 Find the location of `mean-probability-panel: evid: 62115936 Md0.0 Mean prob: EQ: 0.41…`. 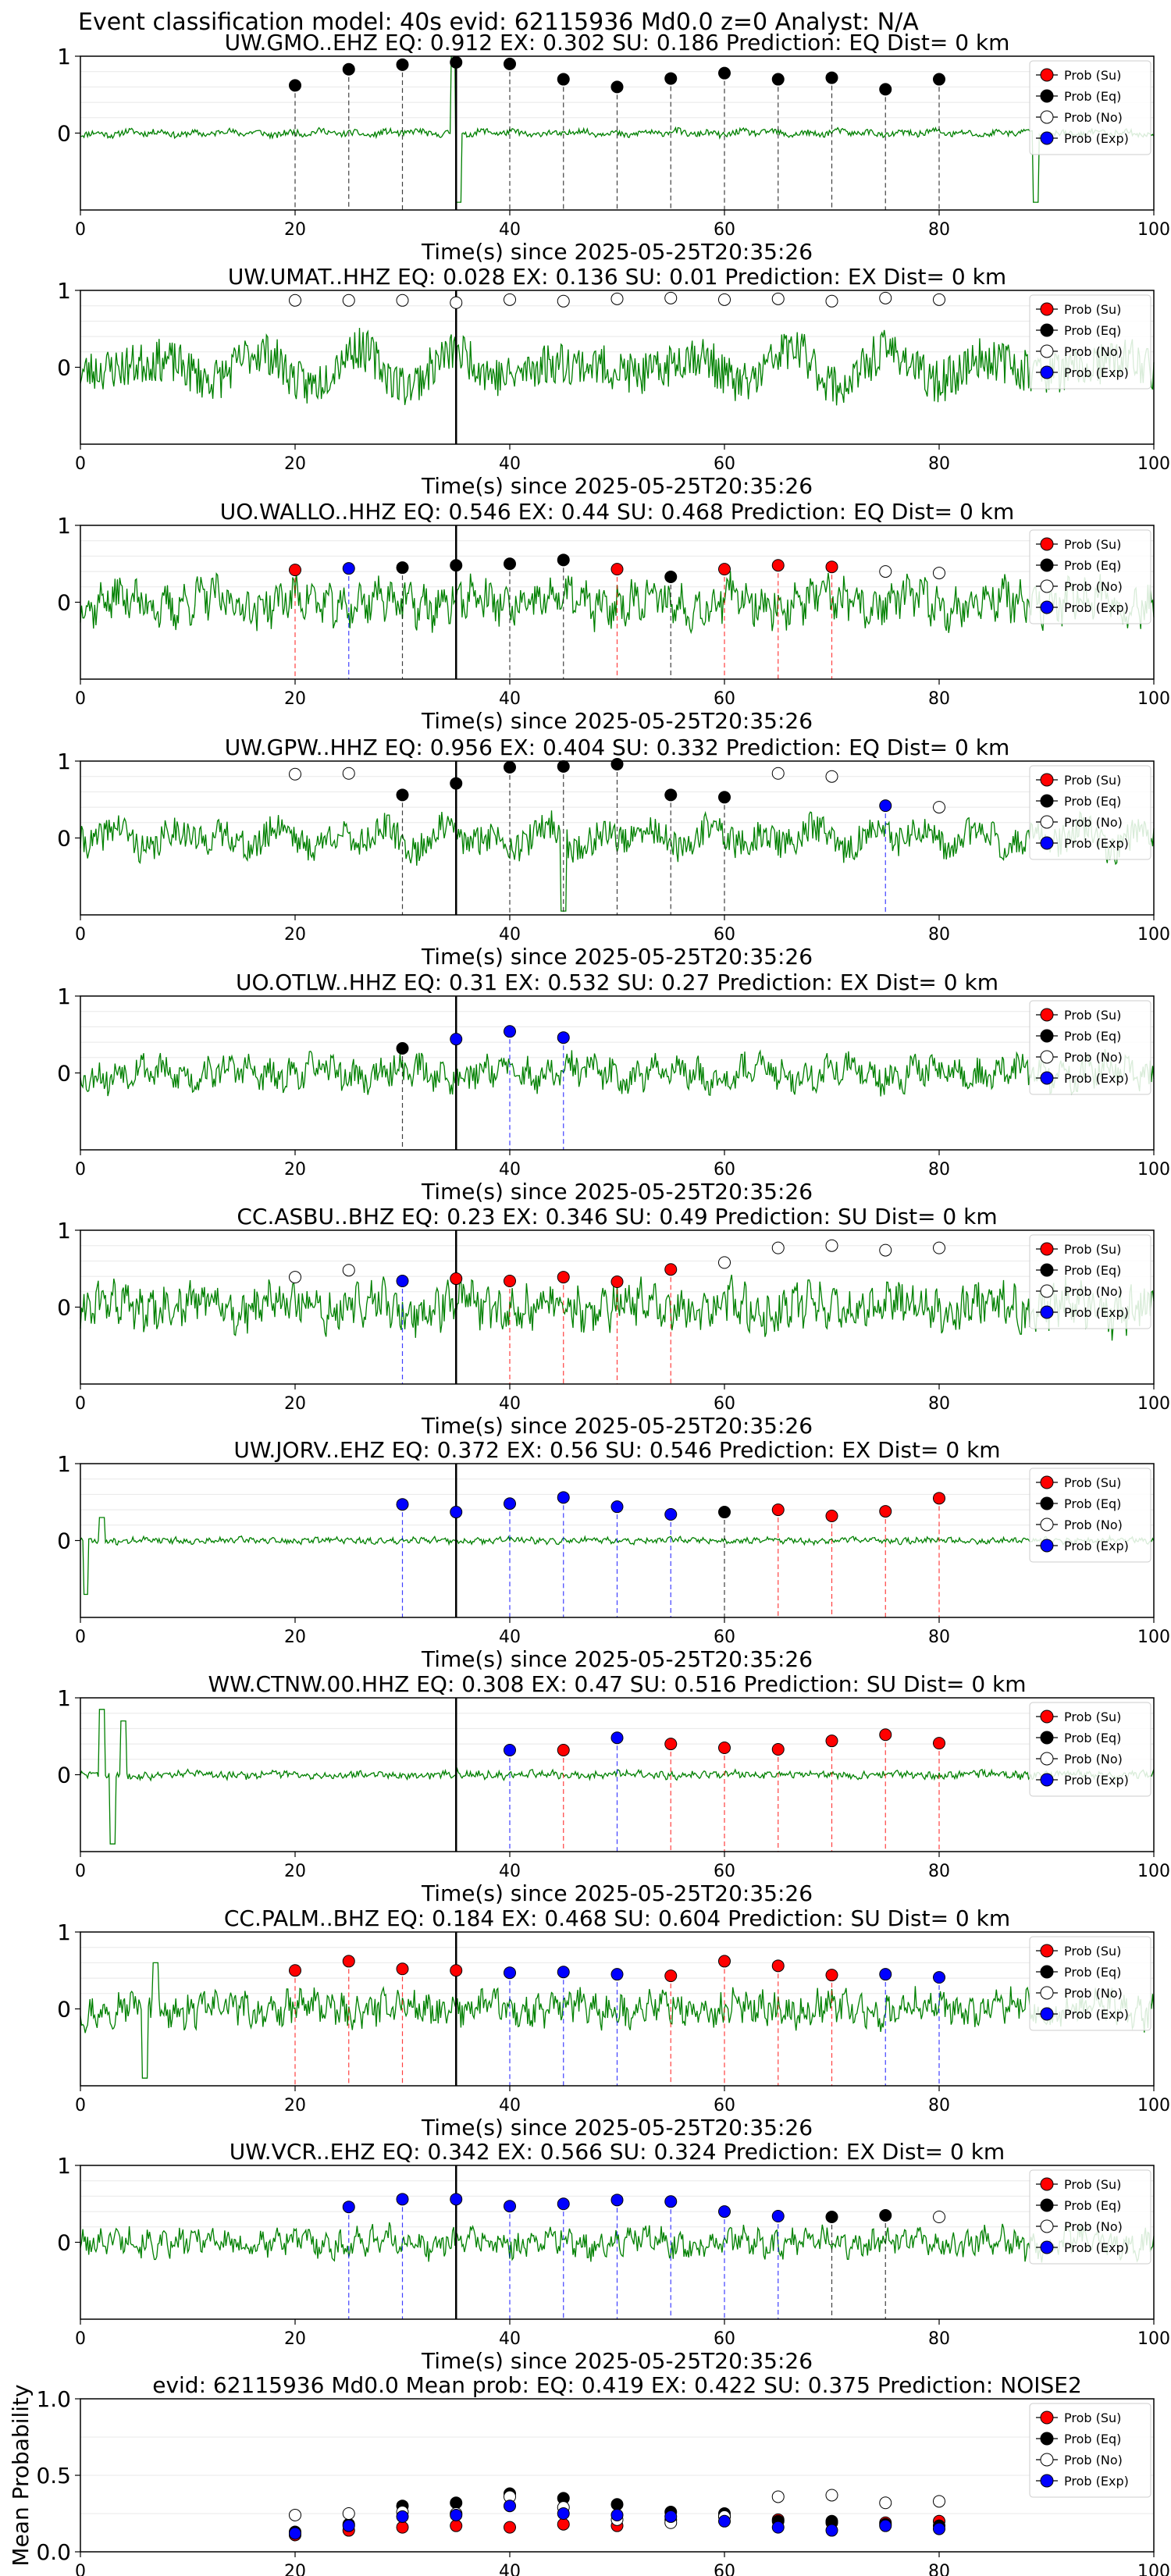

mean-probability-panel: evid: 62115936 Md0.0 Mean prob: EQ: 0.41… is located at coordinates (589, 2474).